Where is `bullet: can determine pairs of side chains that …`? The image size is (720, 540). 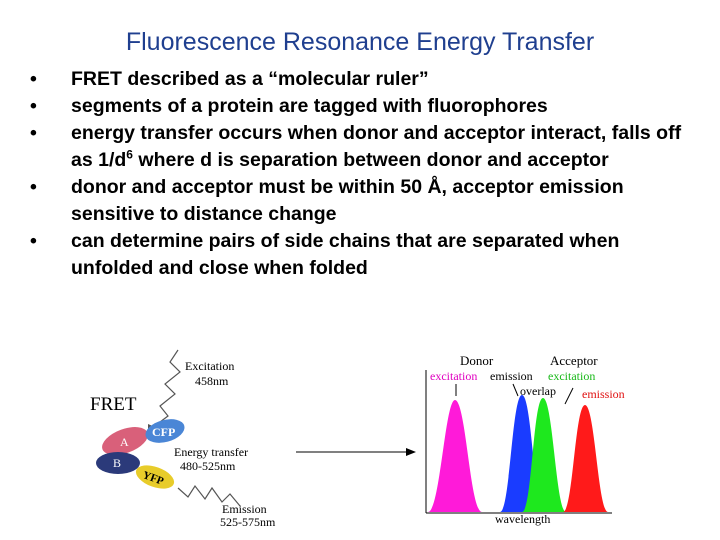
bullet: can determine pairs of side chains that … is located at coordinates (360, 255).